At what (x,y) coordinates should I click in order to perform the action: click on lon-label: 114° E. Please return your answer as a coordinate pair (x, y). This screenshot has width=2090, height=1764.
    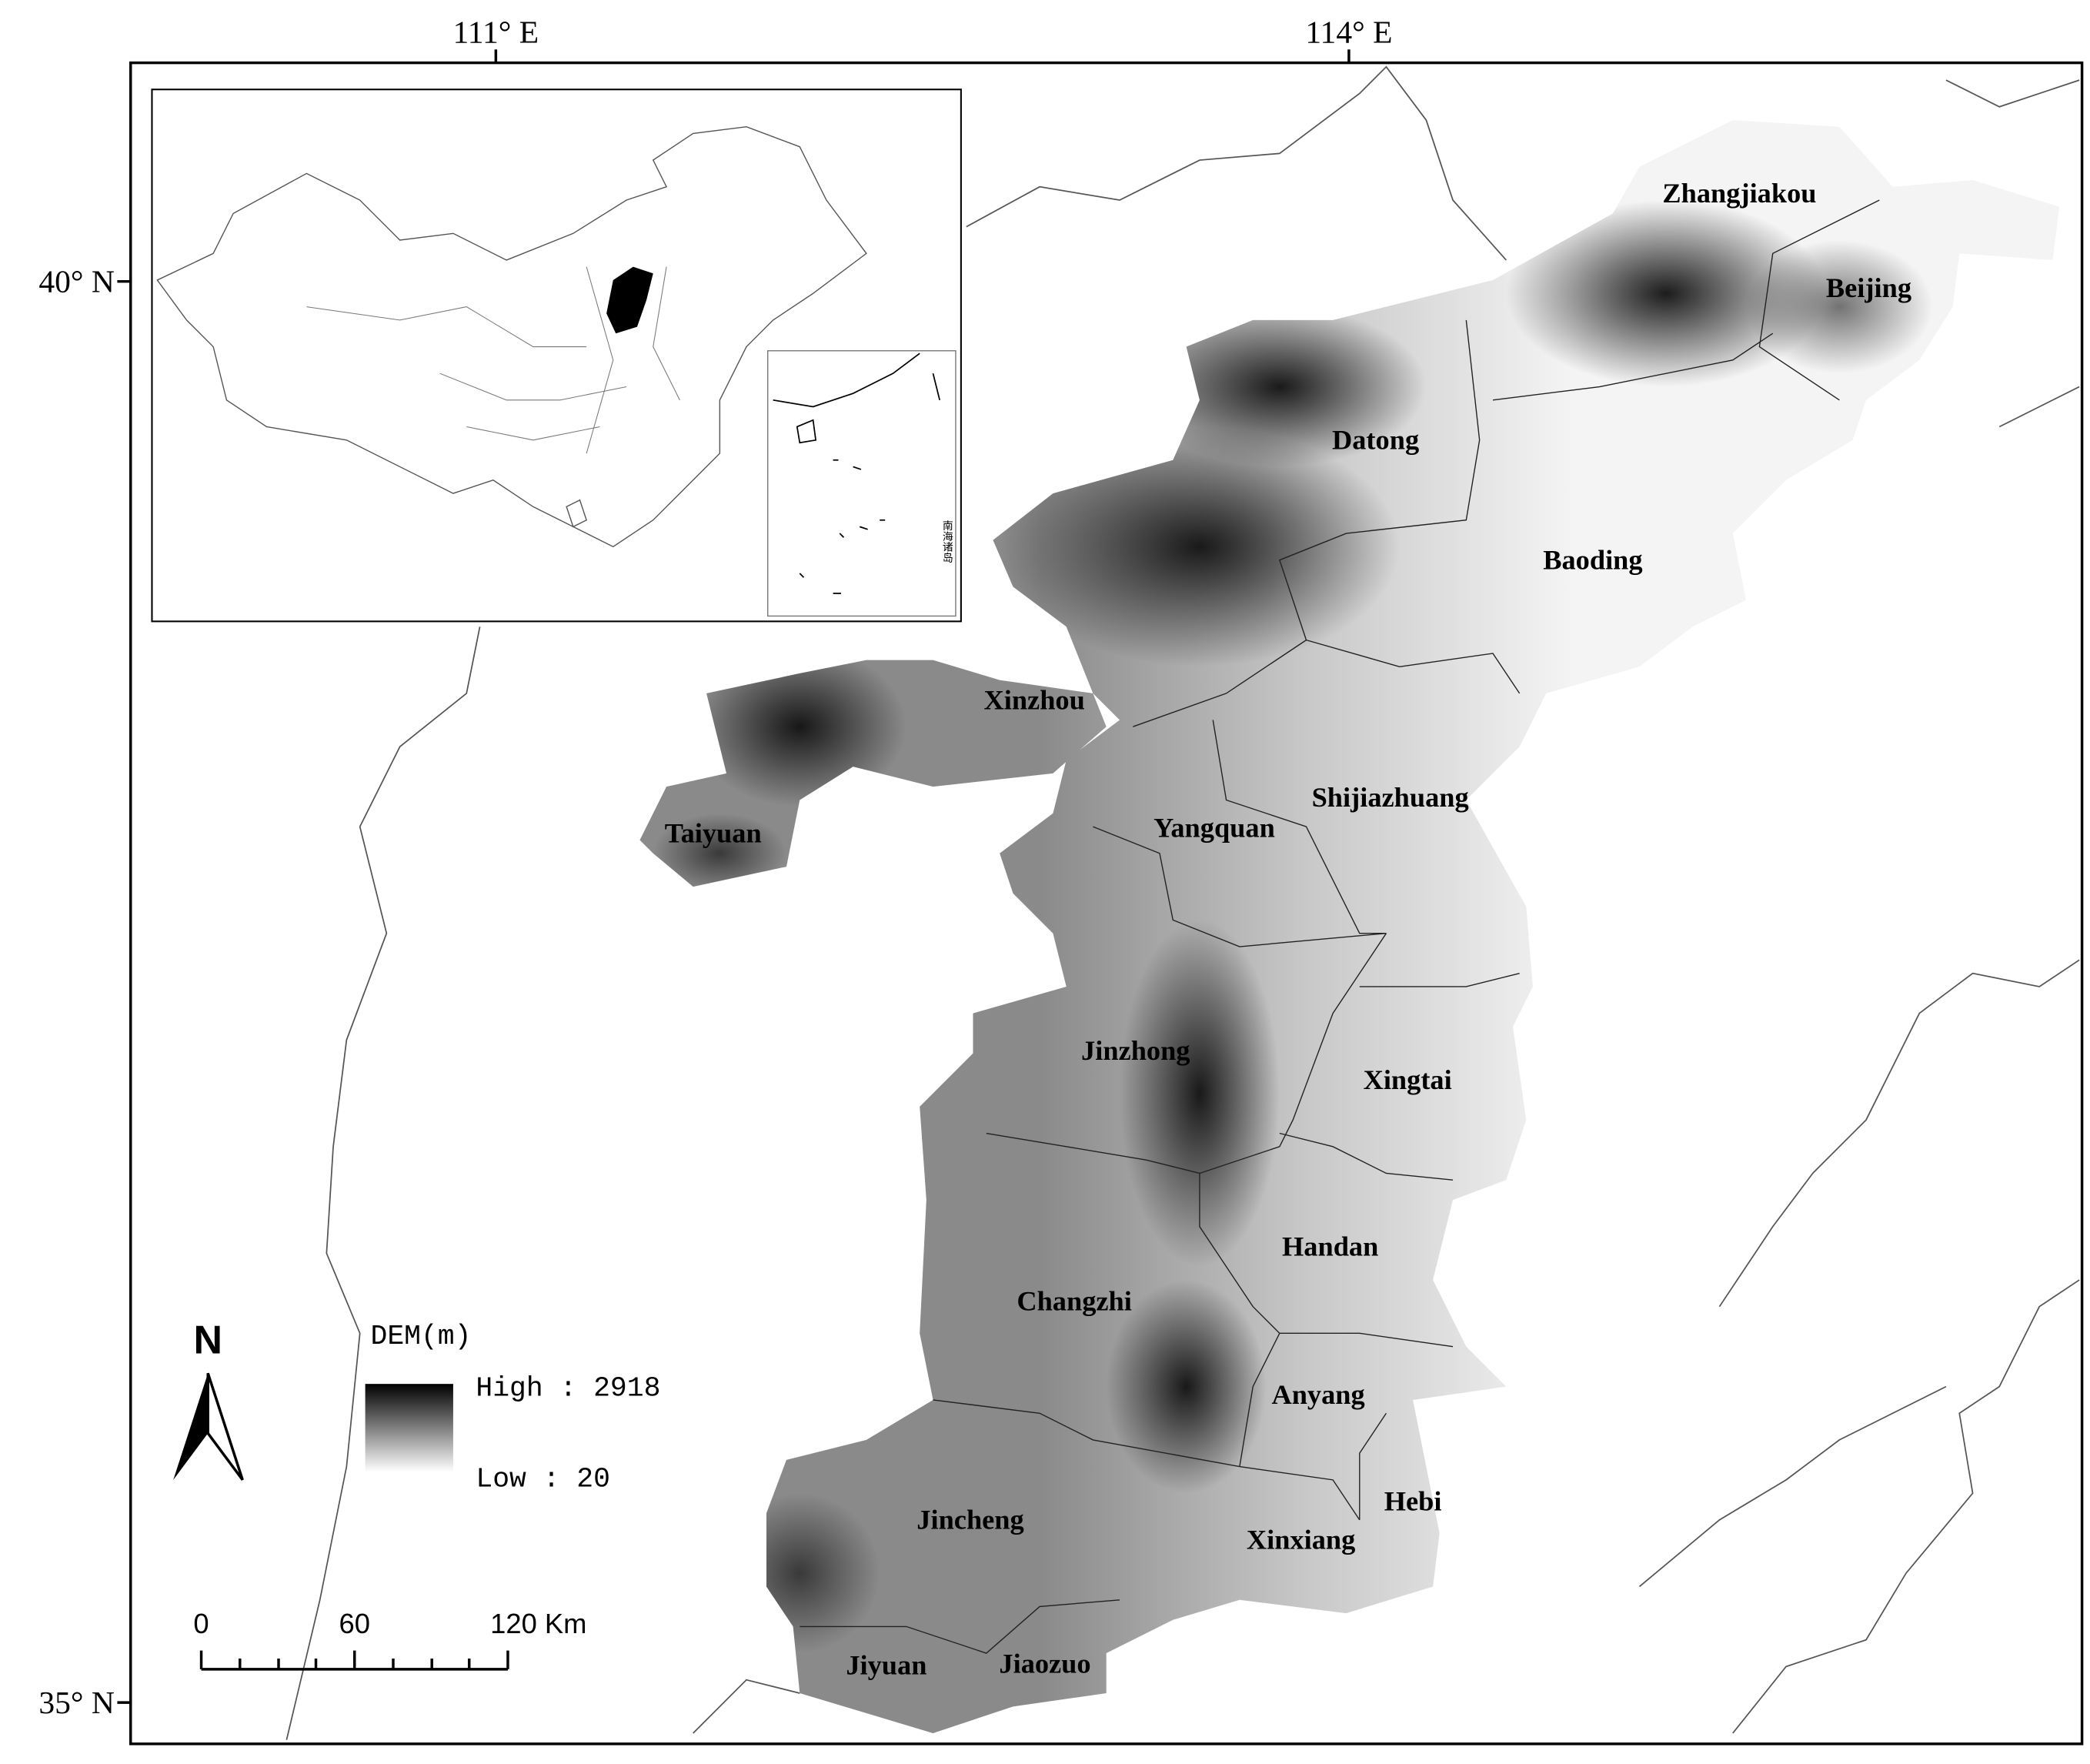
    Looking at the image, I should click on (1348, 32).